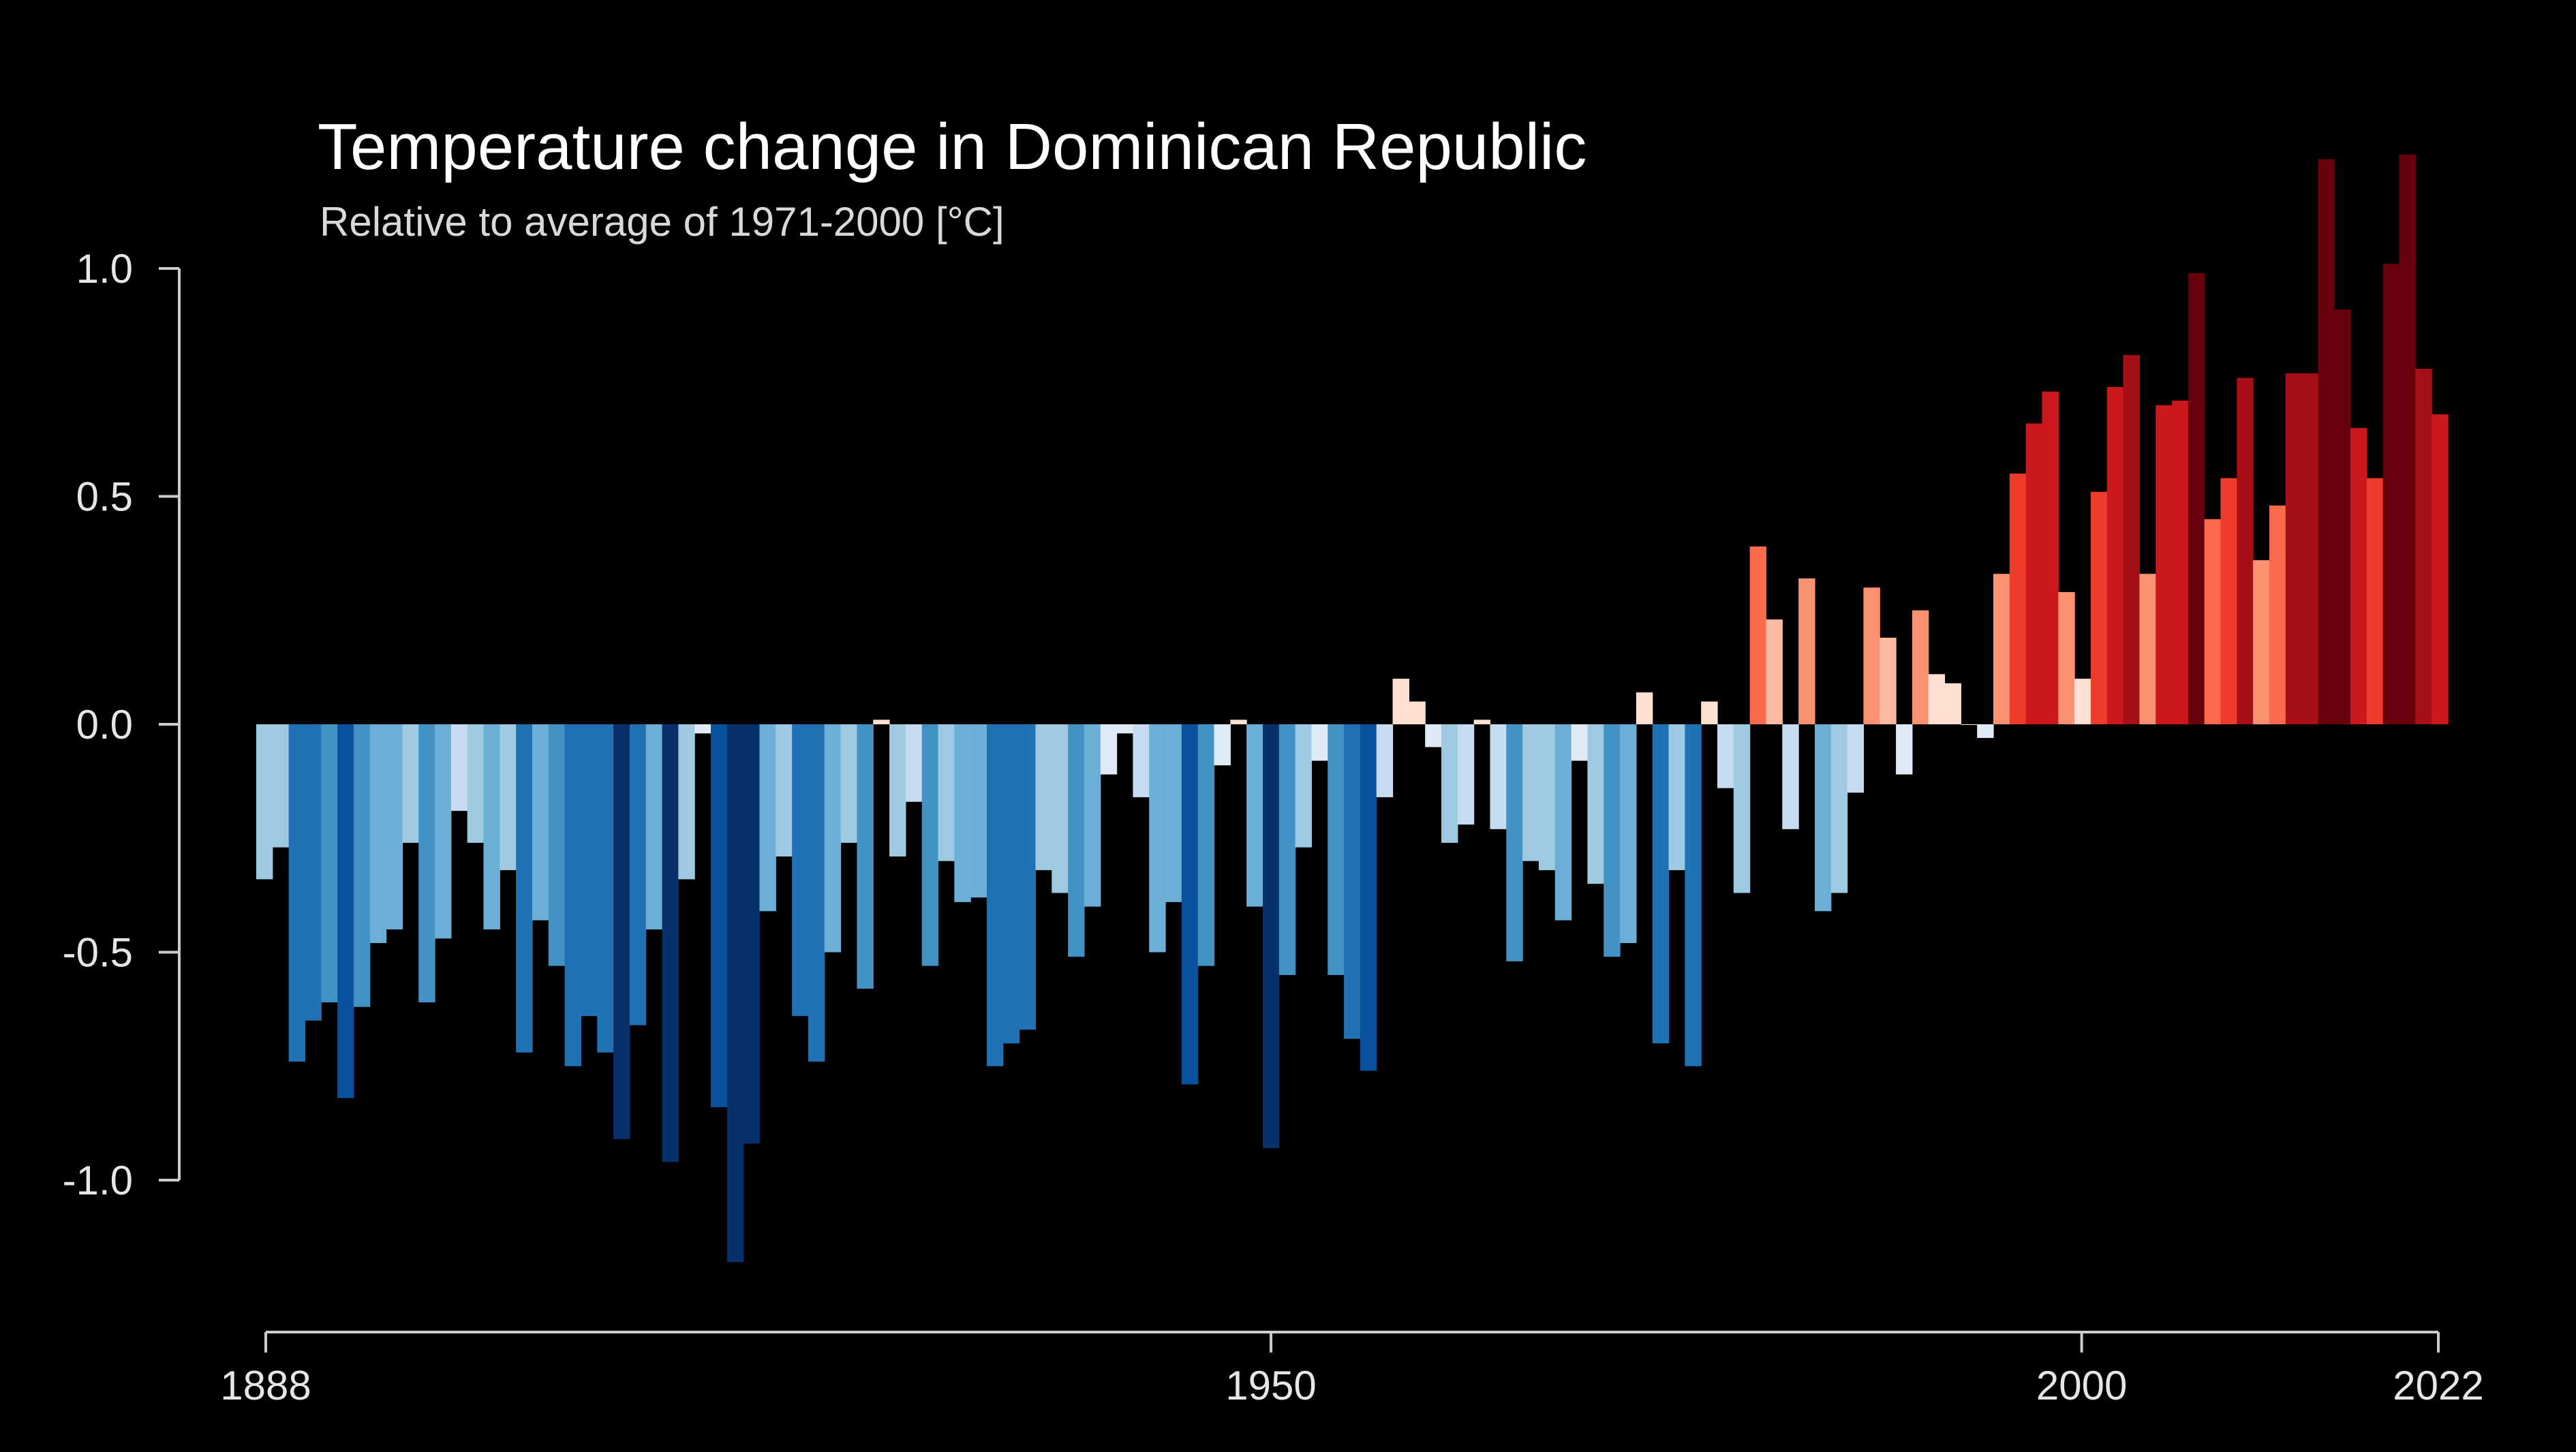  What do you see at coordinates (524, 888) in the screenshot?
I see `bar-1904` at bounding box center [524, 888].